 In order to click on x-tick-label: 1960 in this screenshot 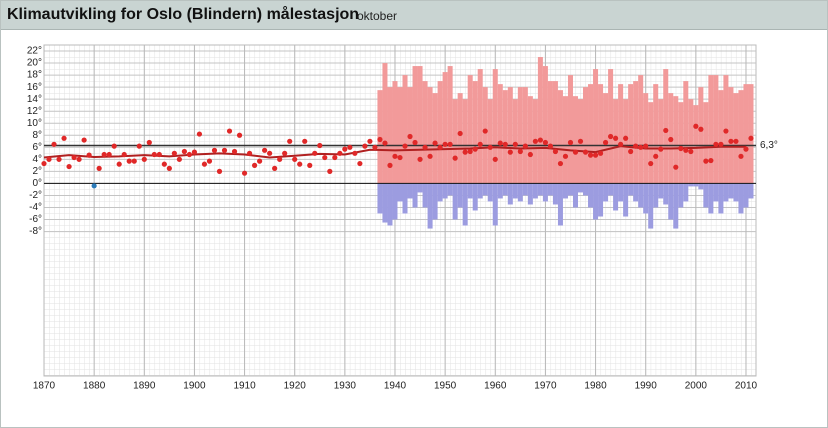, I will do `click(495, 386)`.